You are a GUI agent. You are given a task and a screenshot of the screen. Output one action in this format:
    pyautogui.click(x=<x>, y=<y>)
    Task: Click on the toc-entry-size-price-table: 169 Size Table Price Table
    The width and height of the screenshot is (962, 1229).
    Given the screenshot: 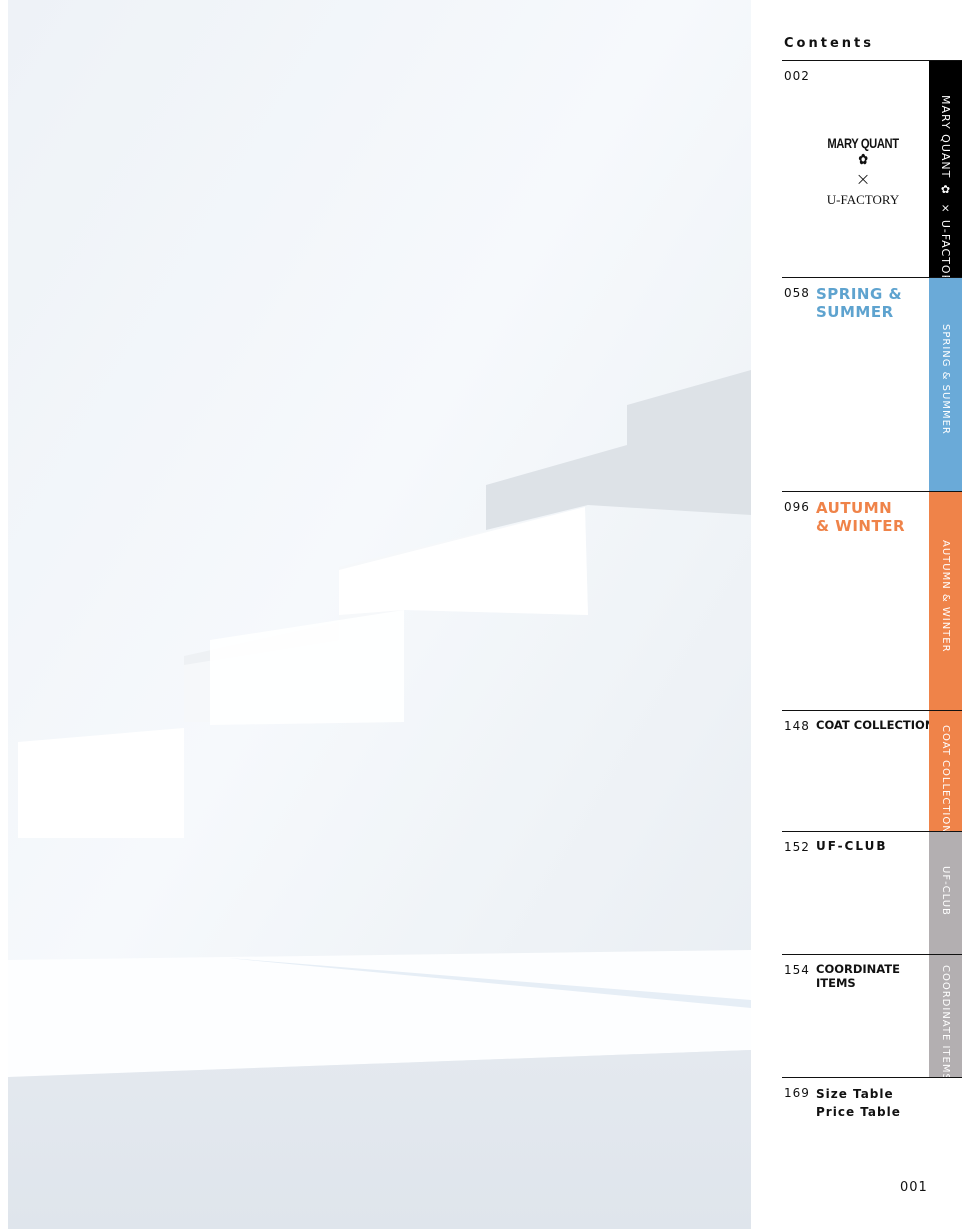 What is the action you would take?
    pyautogui.click(x=872, y=1107)
    